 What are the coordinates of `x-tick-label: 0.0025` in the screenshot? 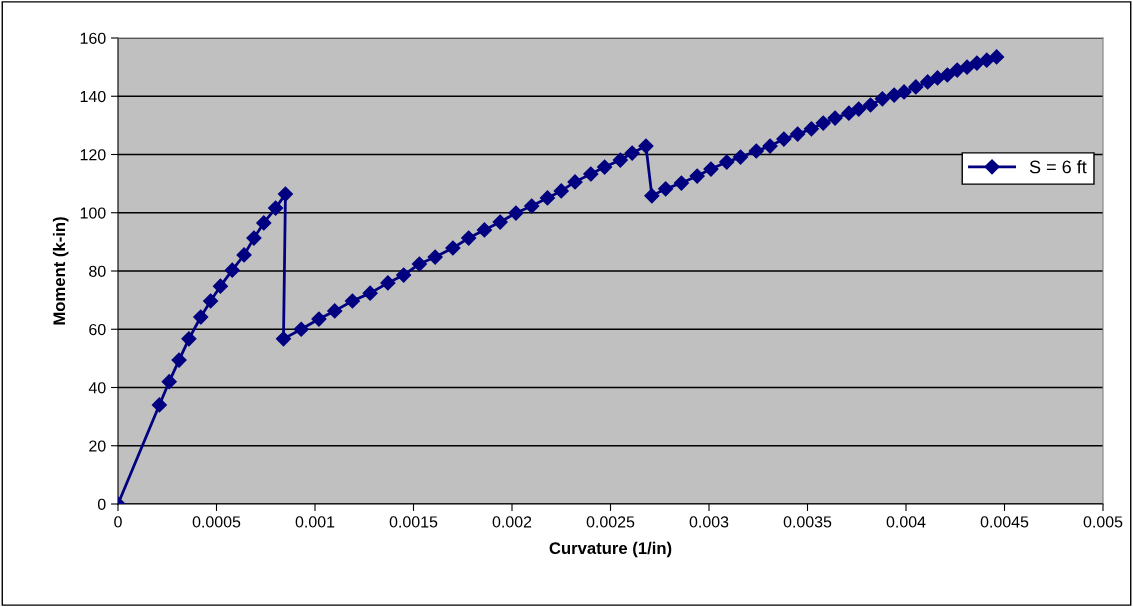 It's located at (610, 522).